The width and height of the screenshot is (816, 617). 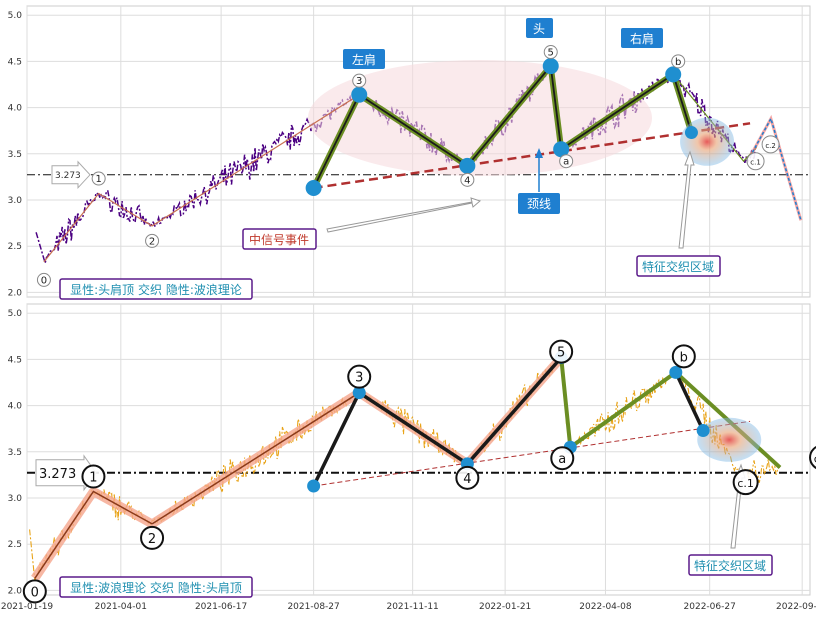 I want to click on caption-top: 显性:头肩顶 交织 隐性:波浪理论, so click(x=156, y=289).